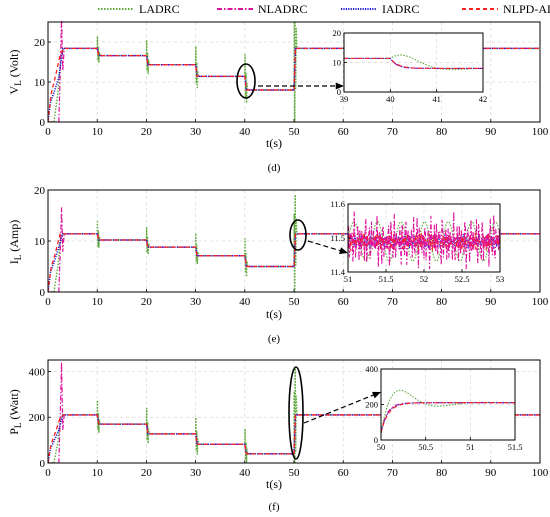  I want to click on inset-y-tick-label: 11.5, so click(337, 238).